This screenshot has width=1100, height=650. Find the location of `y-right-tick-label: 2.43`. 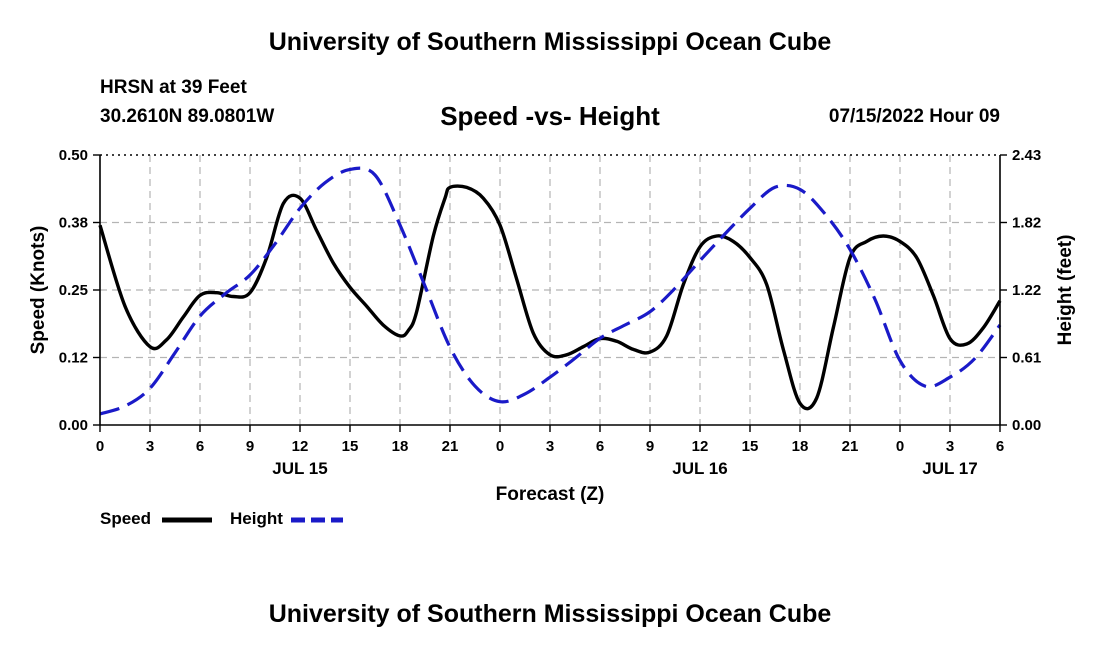

y-right-tick-label: 2.43 is located at coordinates (1026, 155).